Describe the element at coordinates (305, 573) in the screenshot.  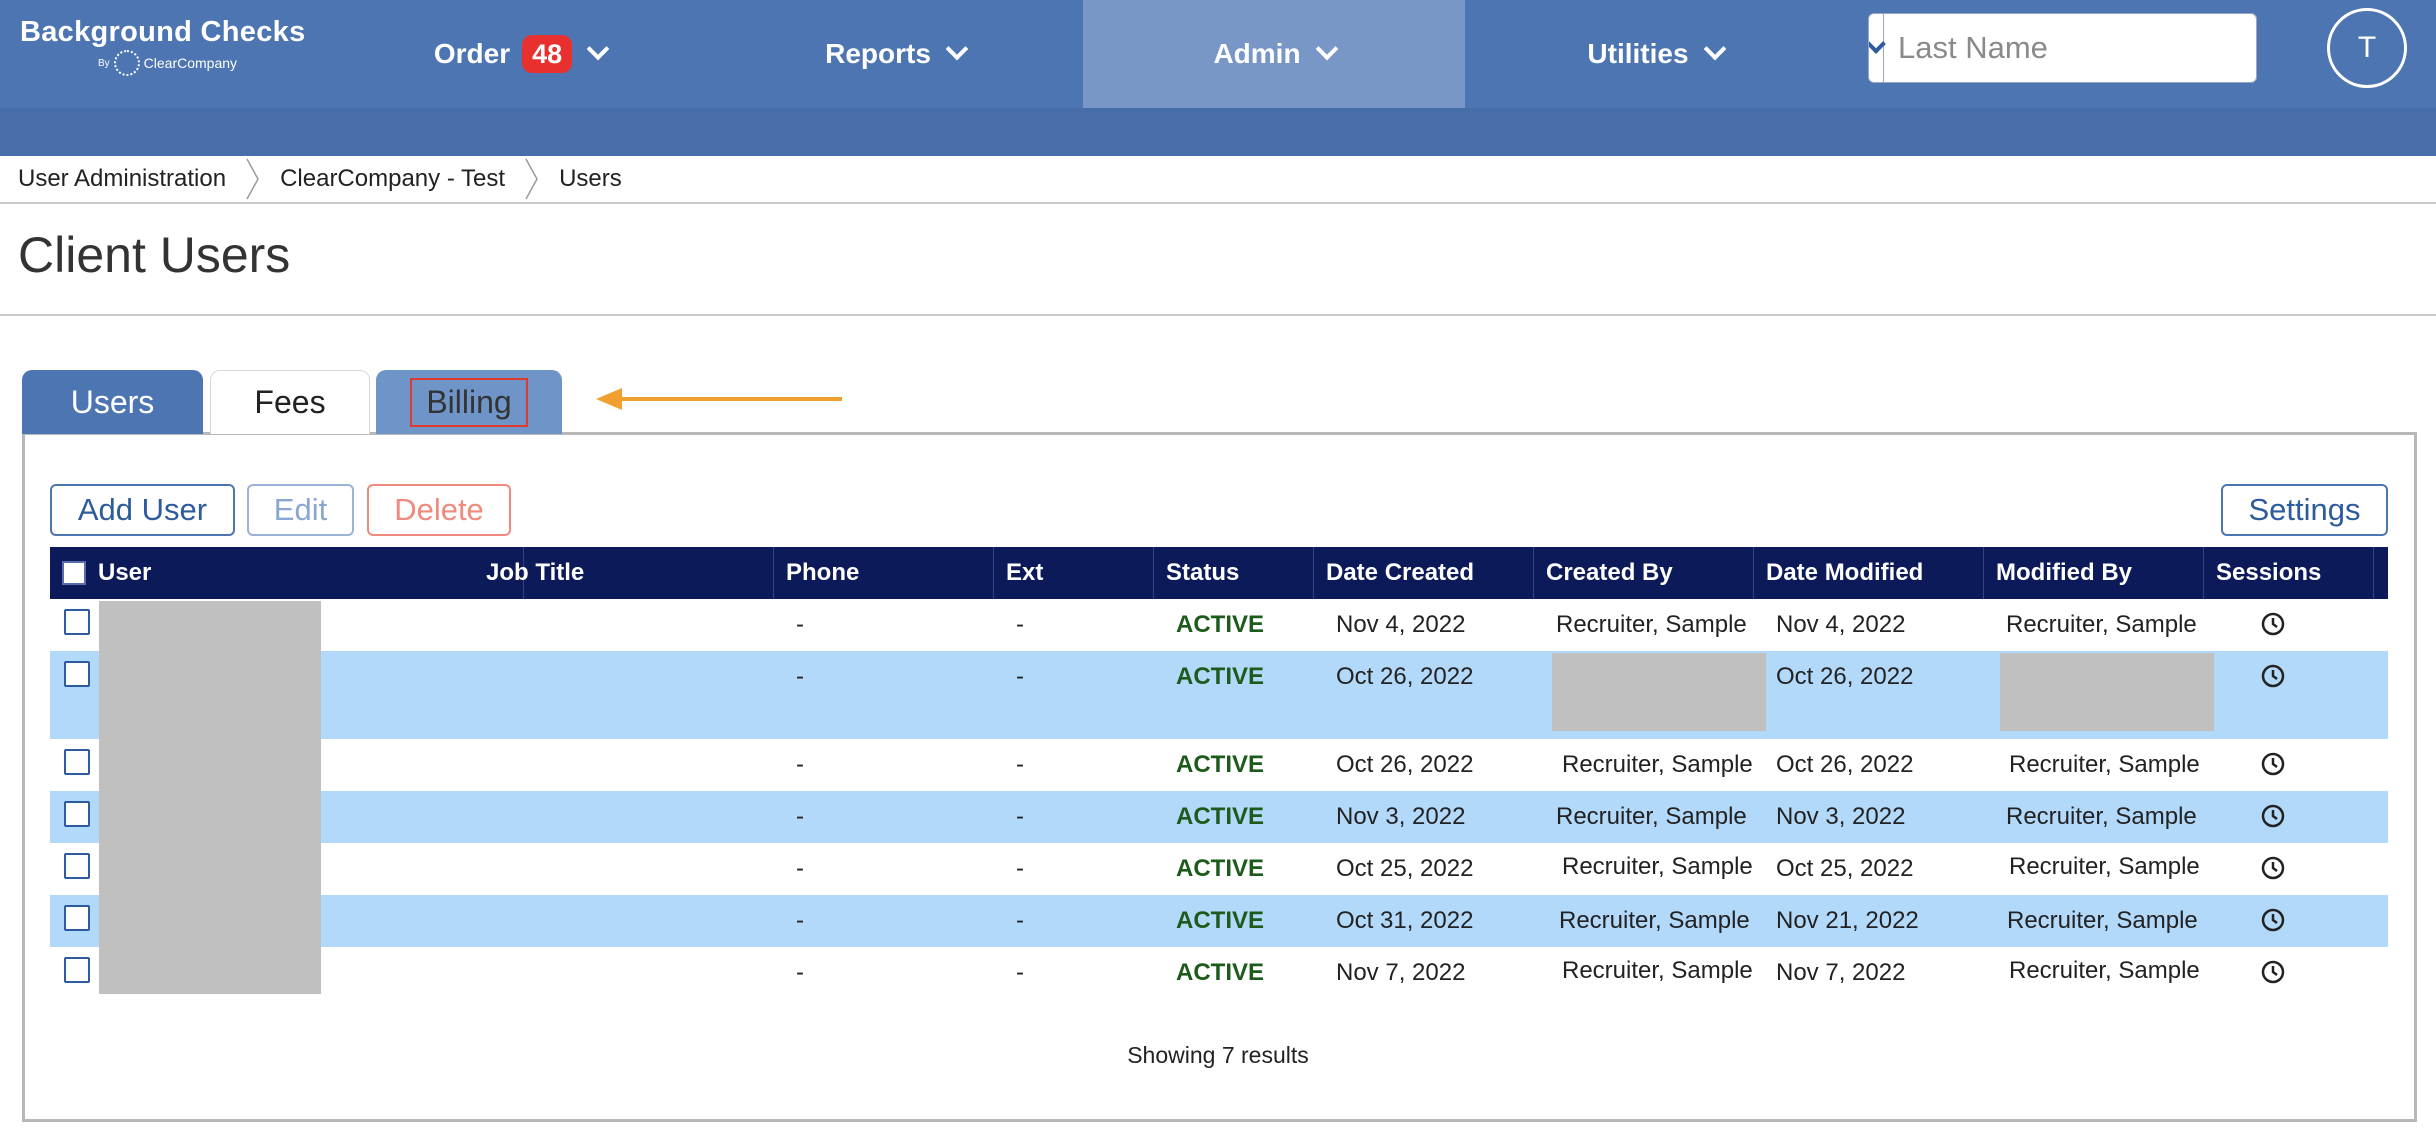
I see `column-header-user: User` at that location.